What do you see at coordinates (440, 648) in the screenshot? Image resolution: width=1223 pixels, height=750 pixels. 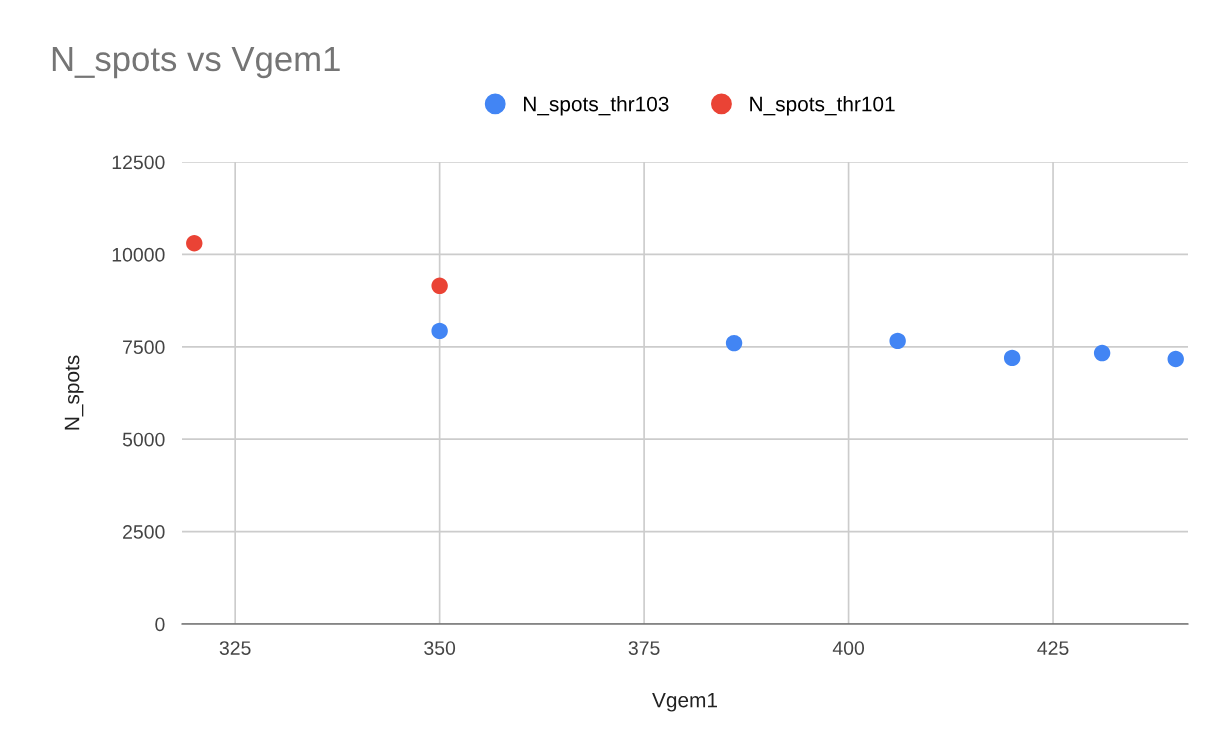 I see `x-tick-label: 350` at bounding box center [440, 648].